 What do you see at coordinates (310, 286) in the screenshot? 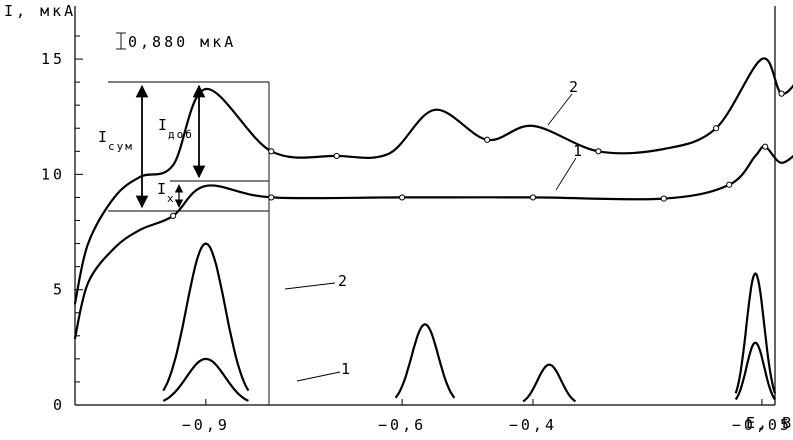
I see `leader-curve-2-peak` at bounding box center [310, 286].